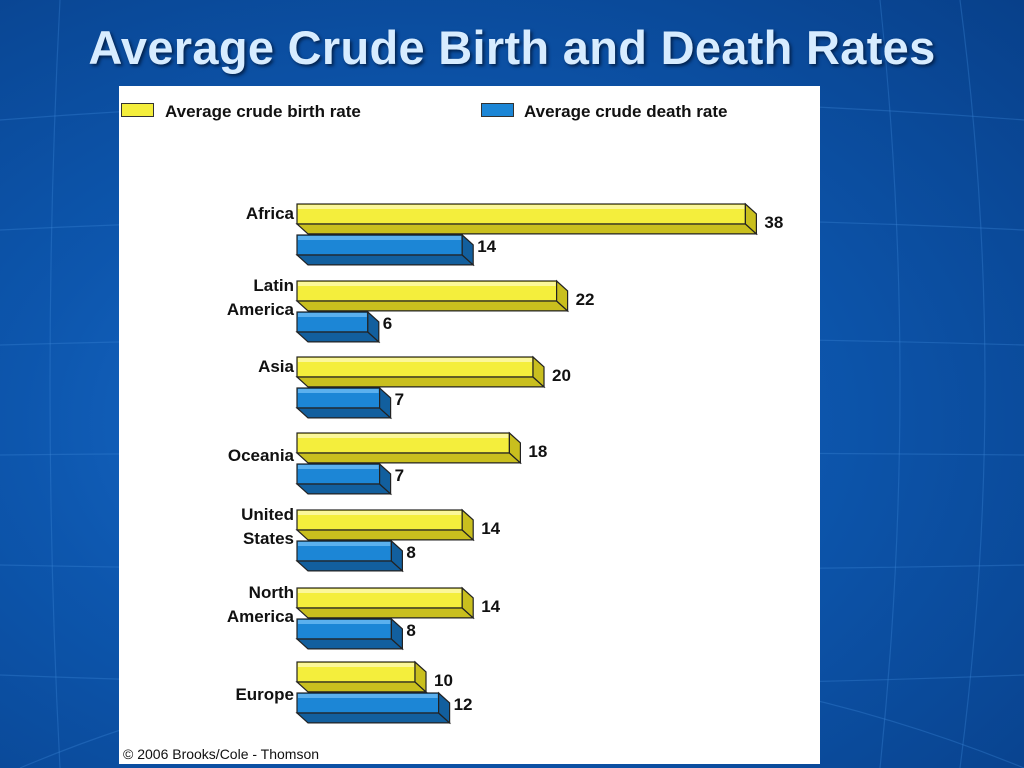  Describe the element at coordinates (486, 246) in the screenshot. I see `death-rate-value: 14` at that location.